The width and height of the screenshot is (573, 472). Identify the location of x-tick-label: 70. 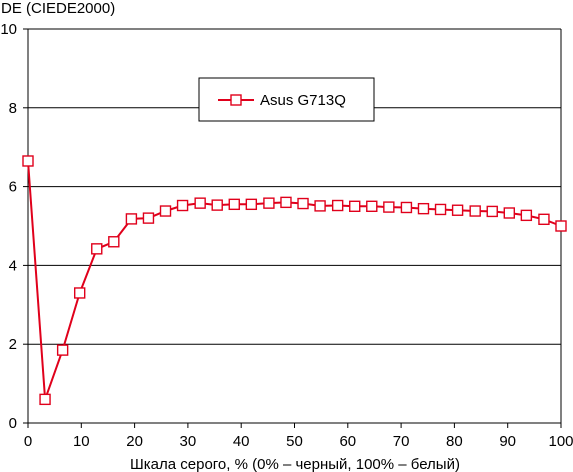
(401, 441).